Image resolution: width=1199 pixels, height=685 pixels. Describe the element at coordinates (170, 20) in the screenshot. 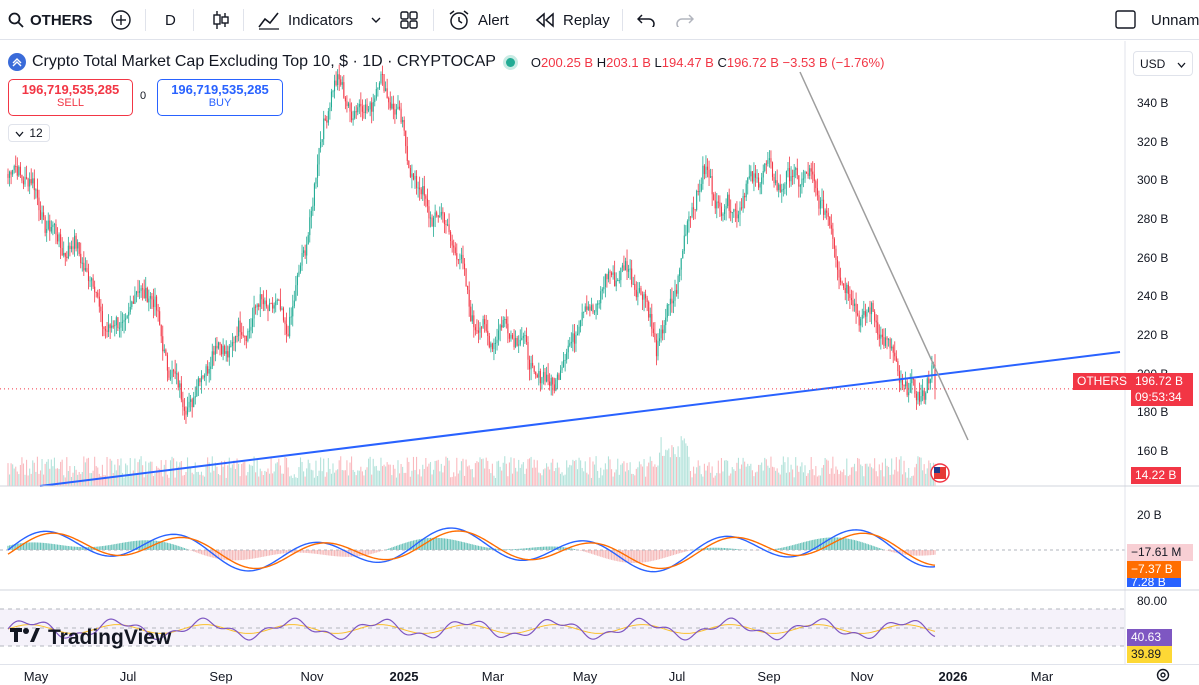

I see `interval-button: D` at that location.